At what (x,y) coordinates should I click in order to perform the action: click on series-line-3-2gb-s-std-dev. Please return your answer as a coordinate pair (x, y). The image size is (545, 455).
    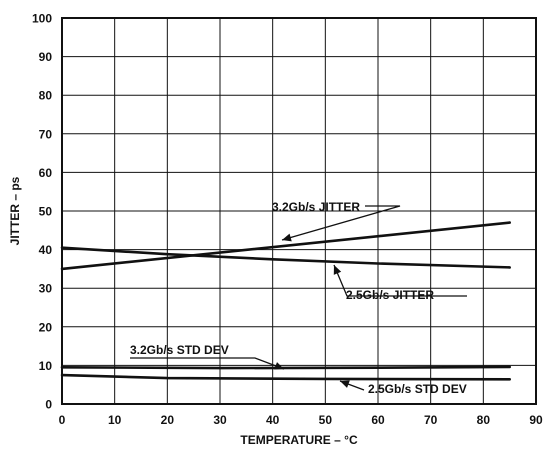
    Looking at the image, I should click on (286, 367).